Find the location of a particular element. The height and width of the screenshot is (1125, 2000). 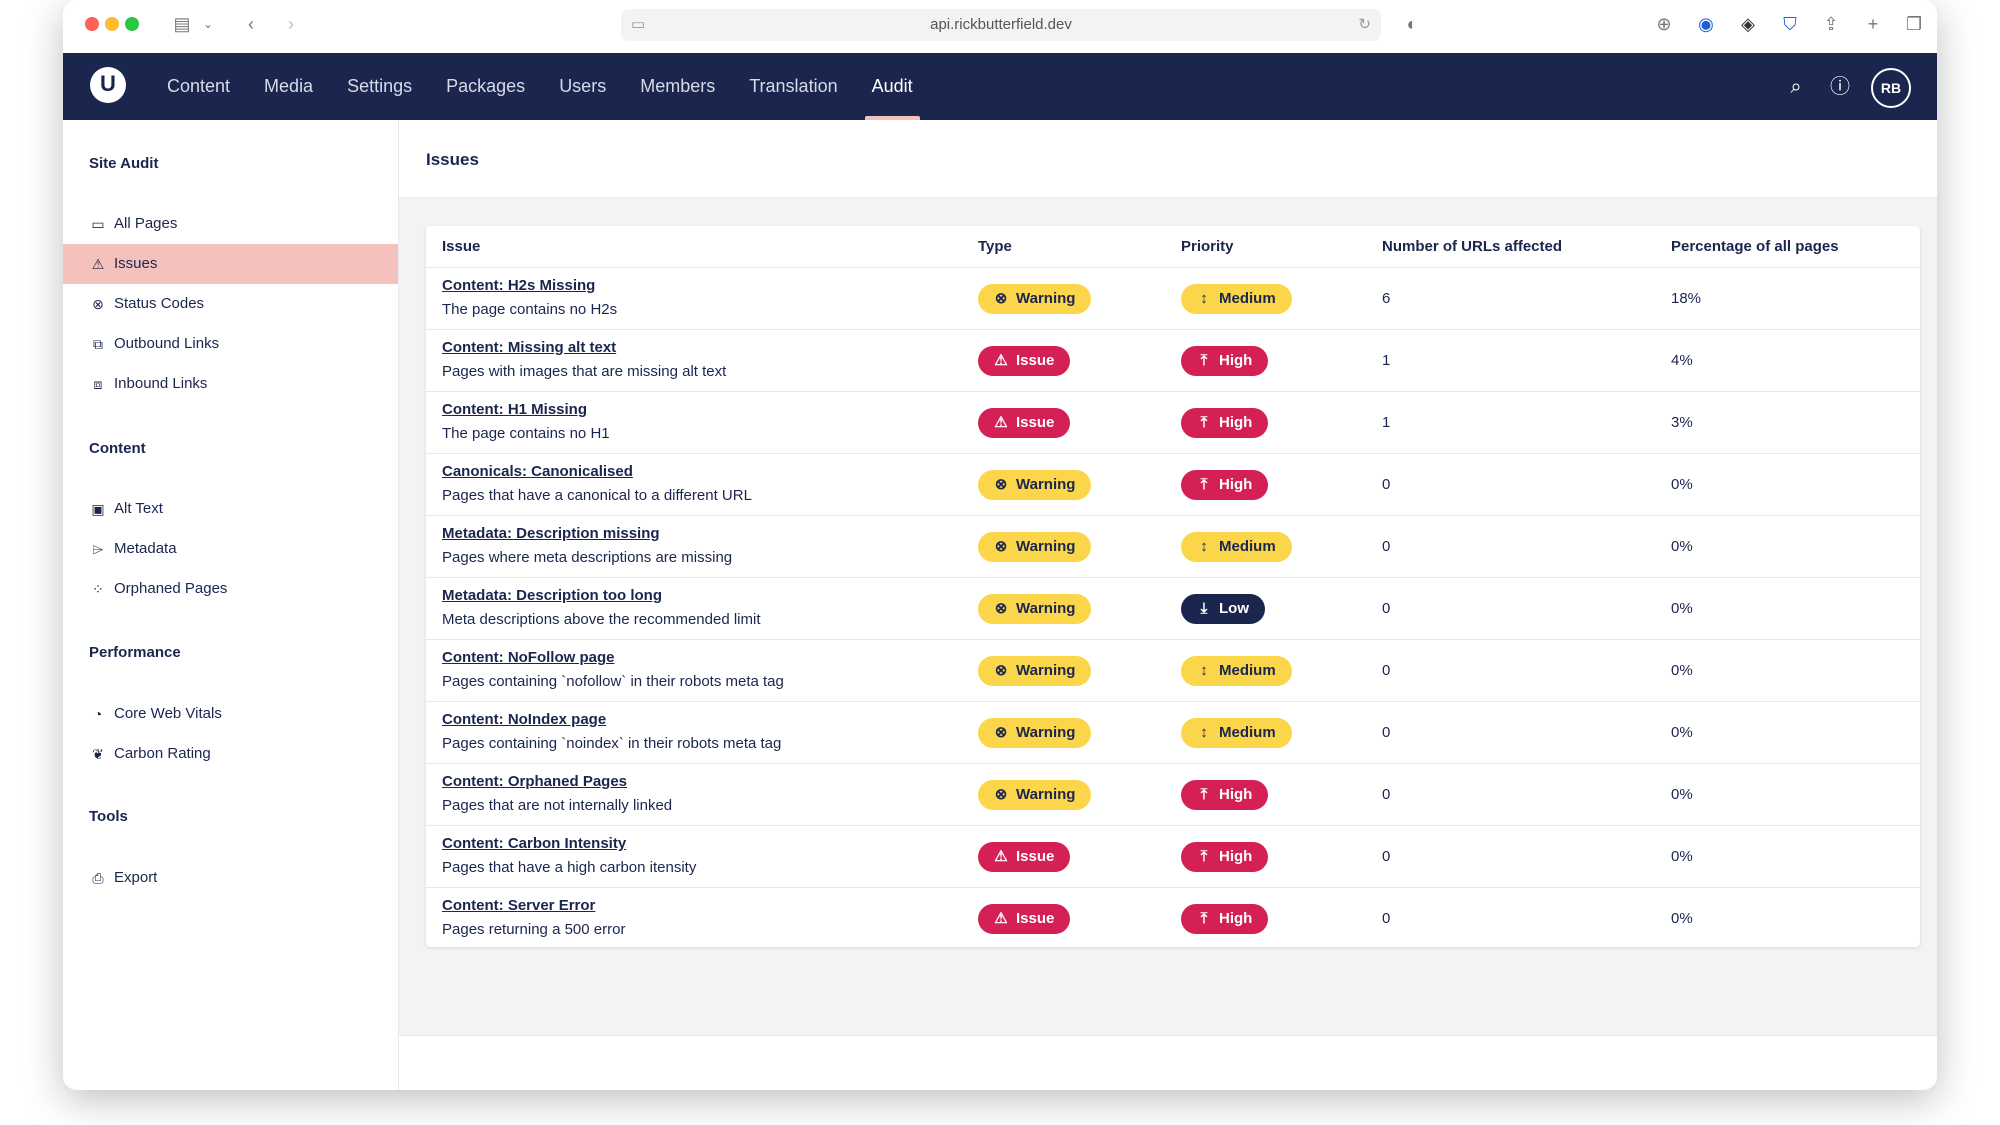

sidebar-item-status-codes: ⊗ Status Codes is located at coordinates (230, 304).